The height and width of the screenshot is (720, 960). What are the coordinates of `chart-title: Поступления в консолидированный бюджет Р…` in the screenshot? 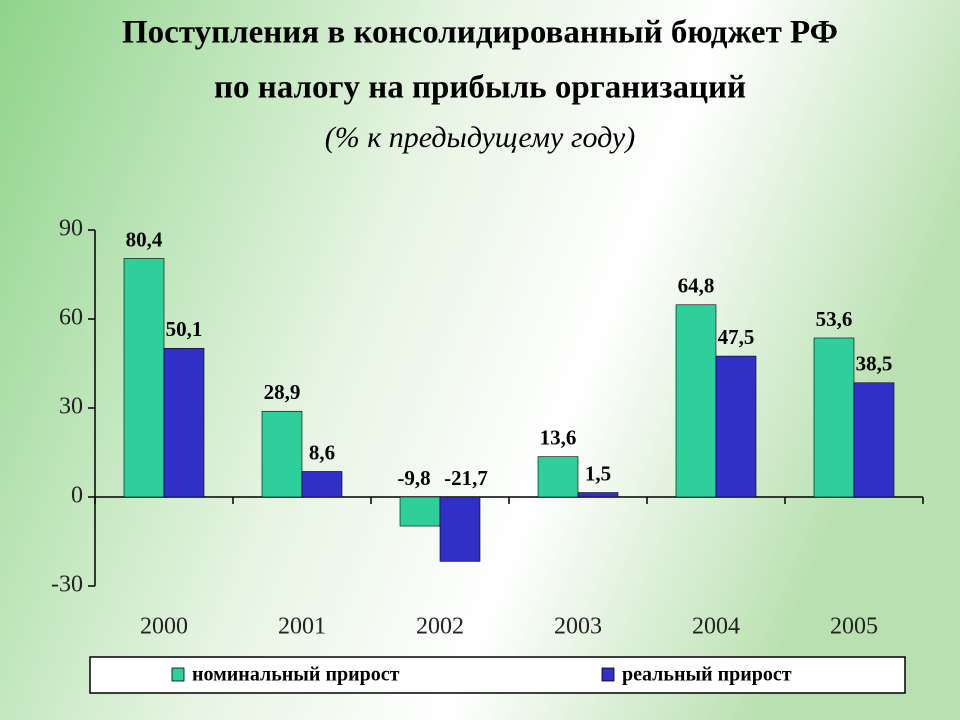 It's located at (480, 33).